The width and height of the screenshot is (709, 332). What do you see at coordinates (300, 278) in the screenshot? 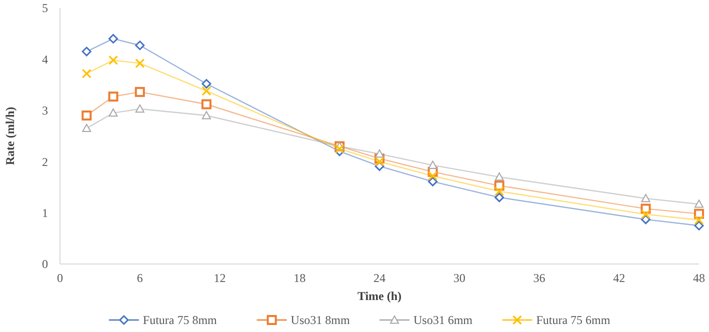
I see `x-tick-label: 18` at bounding box center [300, 278].